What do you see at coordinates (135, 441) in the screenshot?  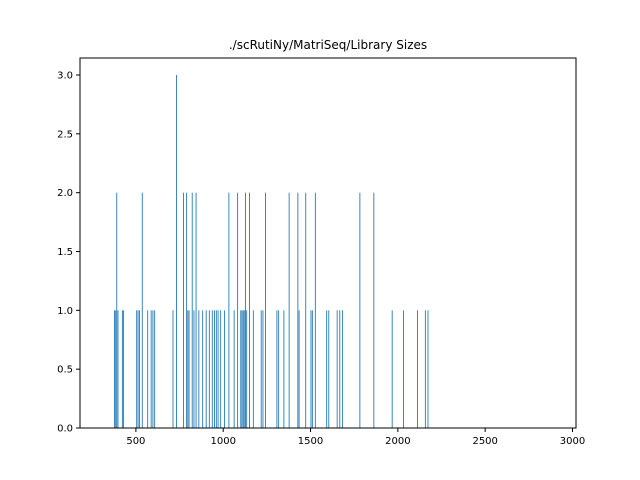 I see `x-tick-label: 500` at bounding box center [135, 441].